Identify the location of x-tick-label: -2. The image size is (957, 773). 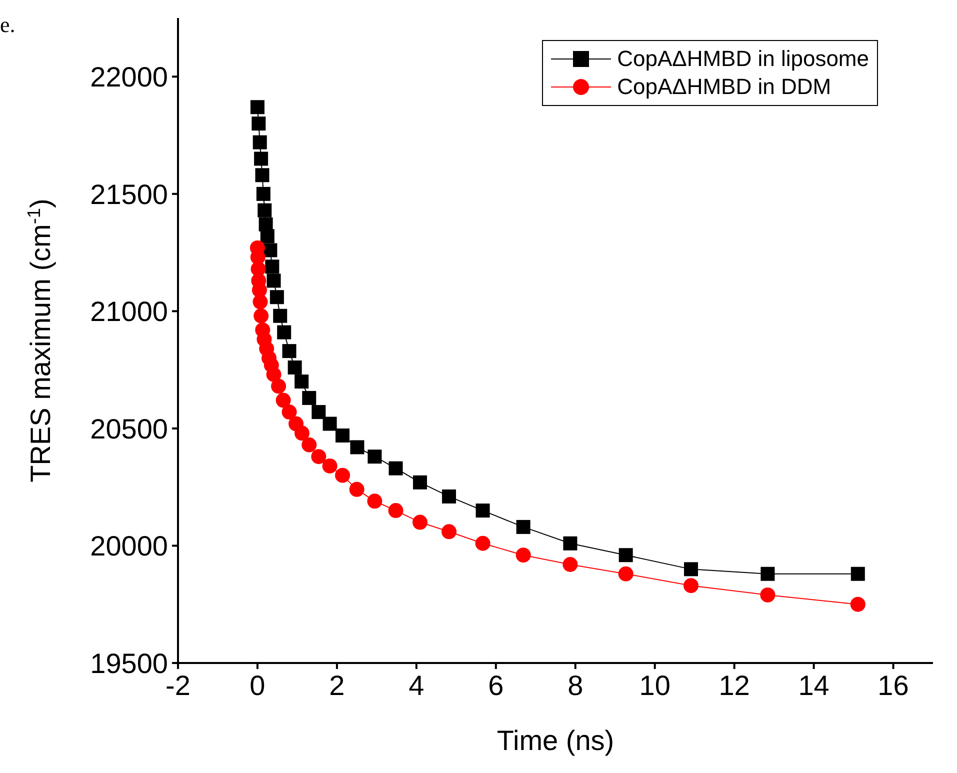
(178, 685).